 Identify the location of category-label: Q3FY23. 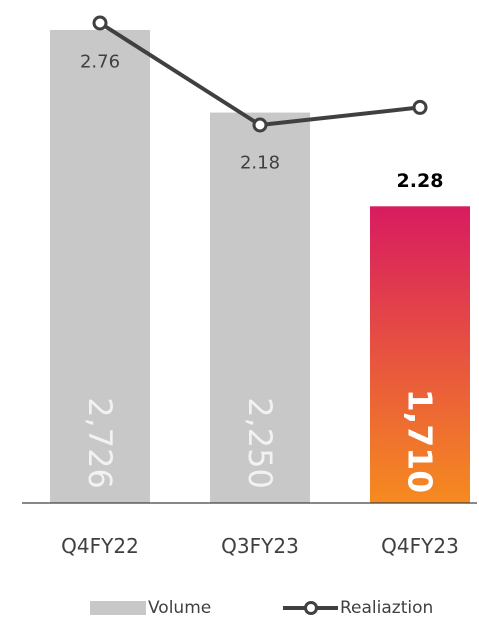
(260, 546).